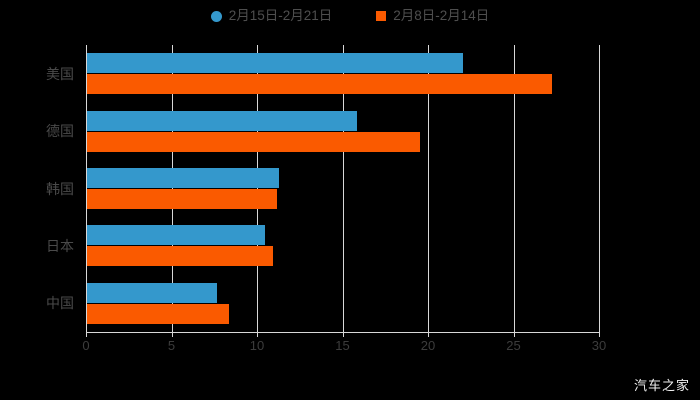 Image resolution: width=700 pixels, height=400 pixels. I want to click on x-axis-tick-label: 30, so click(599, 345).